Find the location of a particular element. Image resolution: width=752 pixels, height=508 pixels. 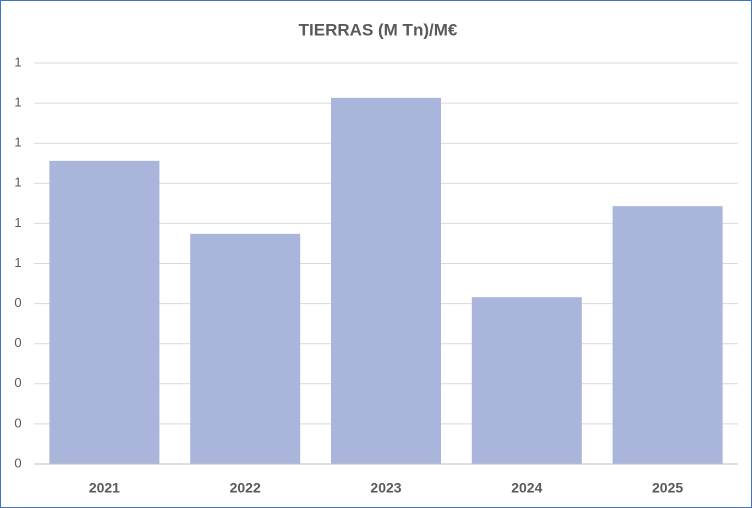

x-tick-label: 2024 is located at coordinates (526, 488).